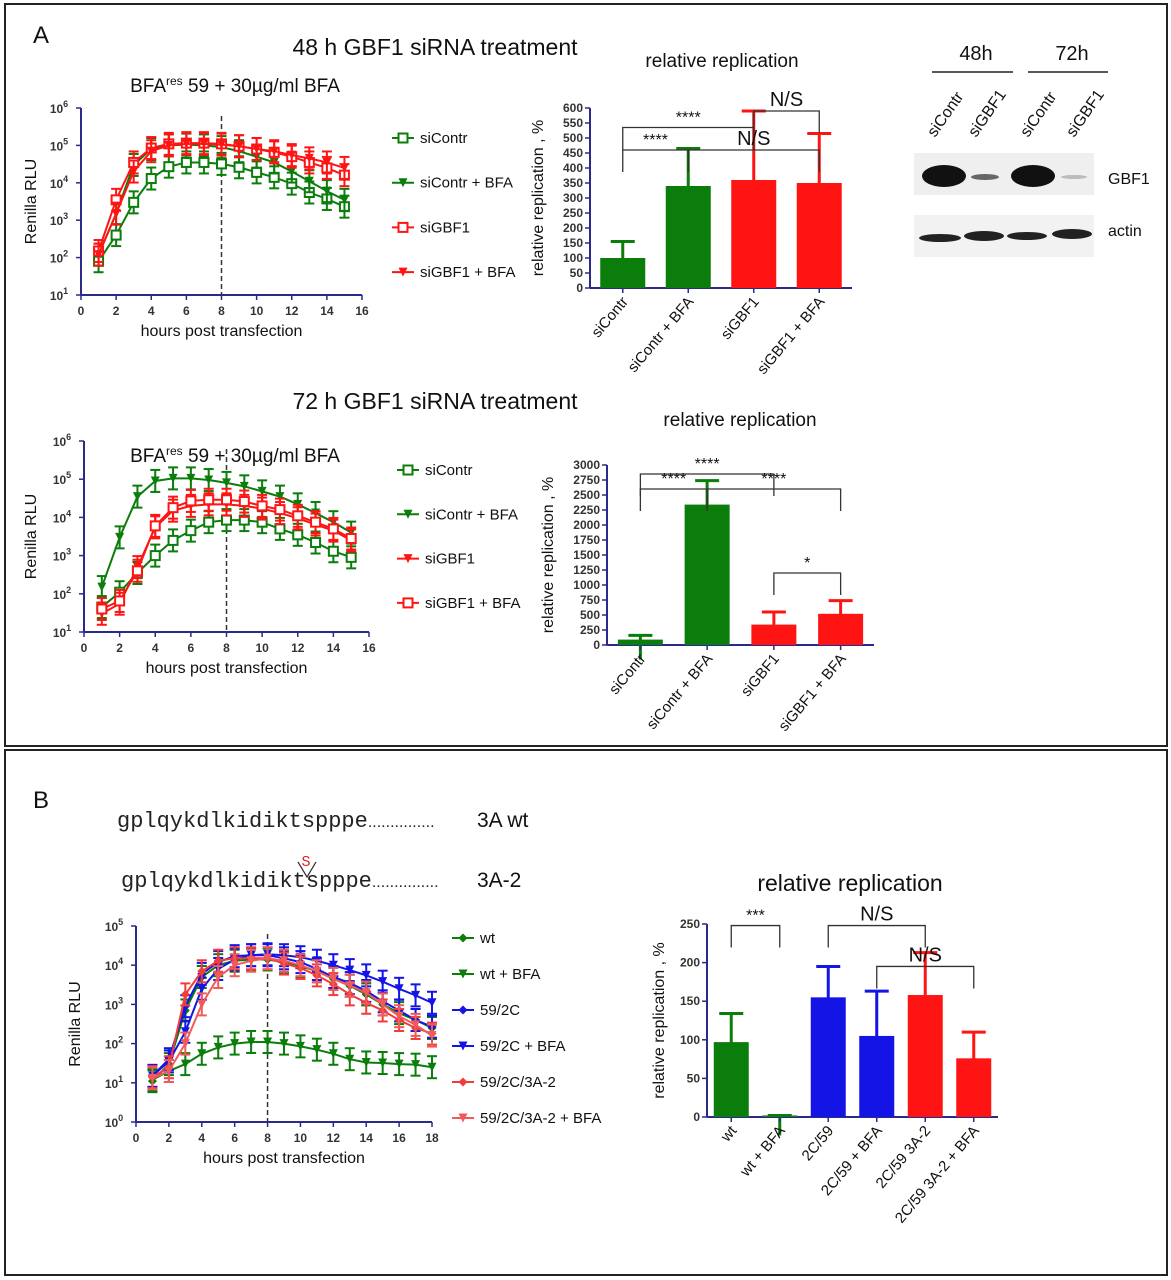 The image size is (1171, 1280). What do you see at coordinates (450, 559) in the screenshot?
I see `legend-label: siGBF1` at bounding box center [450, 559].